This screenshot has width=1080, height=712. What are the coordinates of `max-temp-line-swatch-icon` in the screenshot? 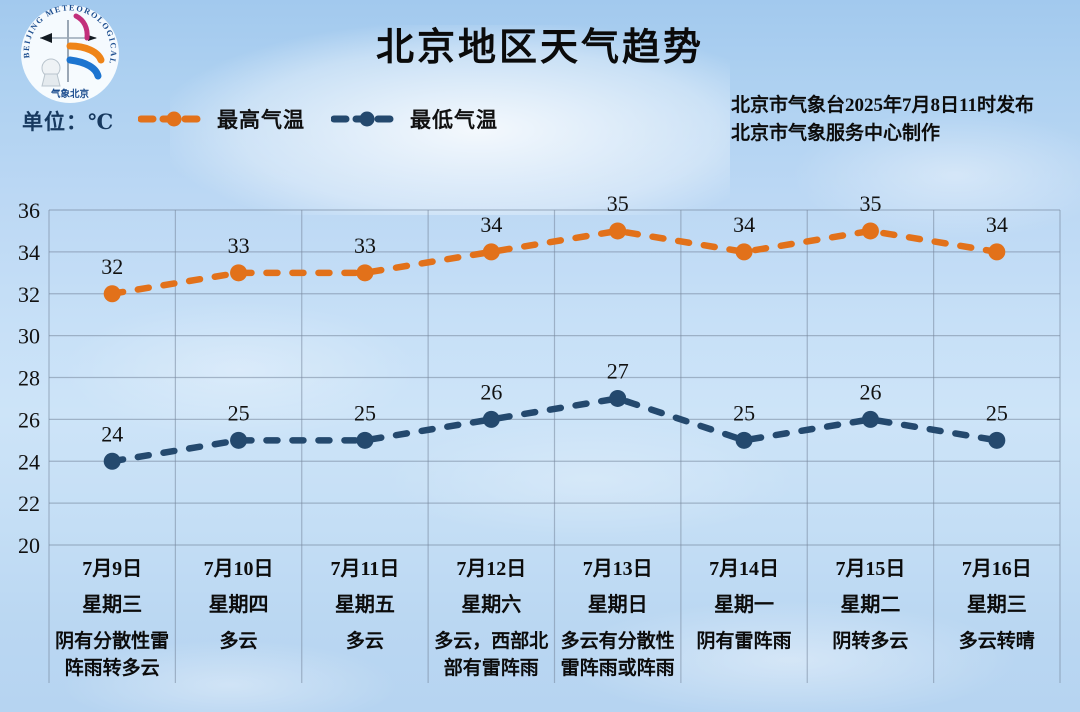 It's located at (174, 119).